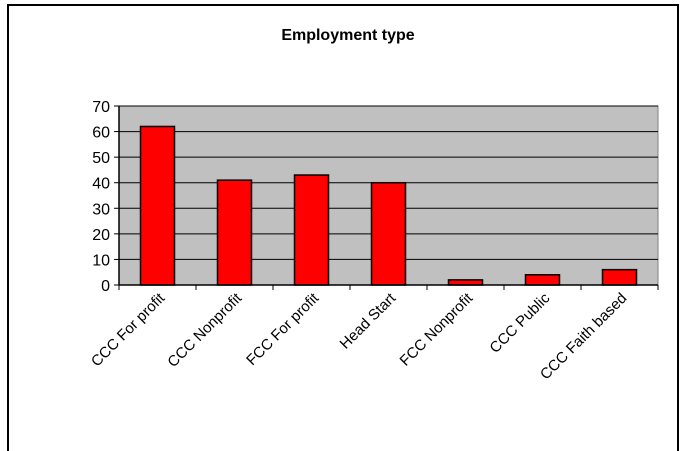  What do you see at coordinates (205, 330) in the screenshot?
I see `x-tick-label: CCC Nonprofit` at bounding box center [205, 330].